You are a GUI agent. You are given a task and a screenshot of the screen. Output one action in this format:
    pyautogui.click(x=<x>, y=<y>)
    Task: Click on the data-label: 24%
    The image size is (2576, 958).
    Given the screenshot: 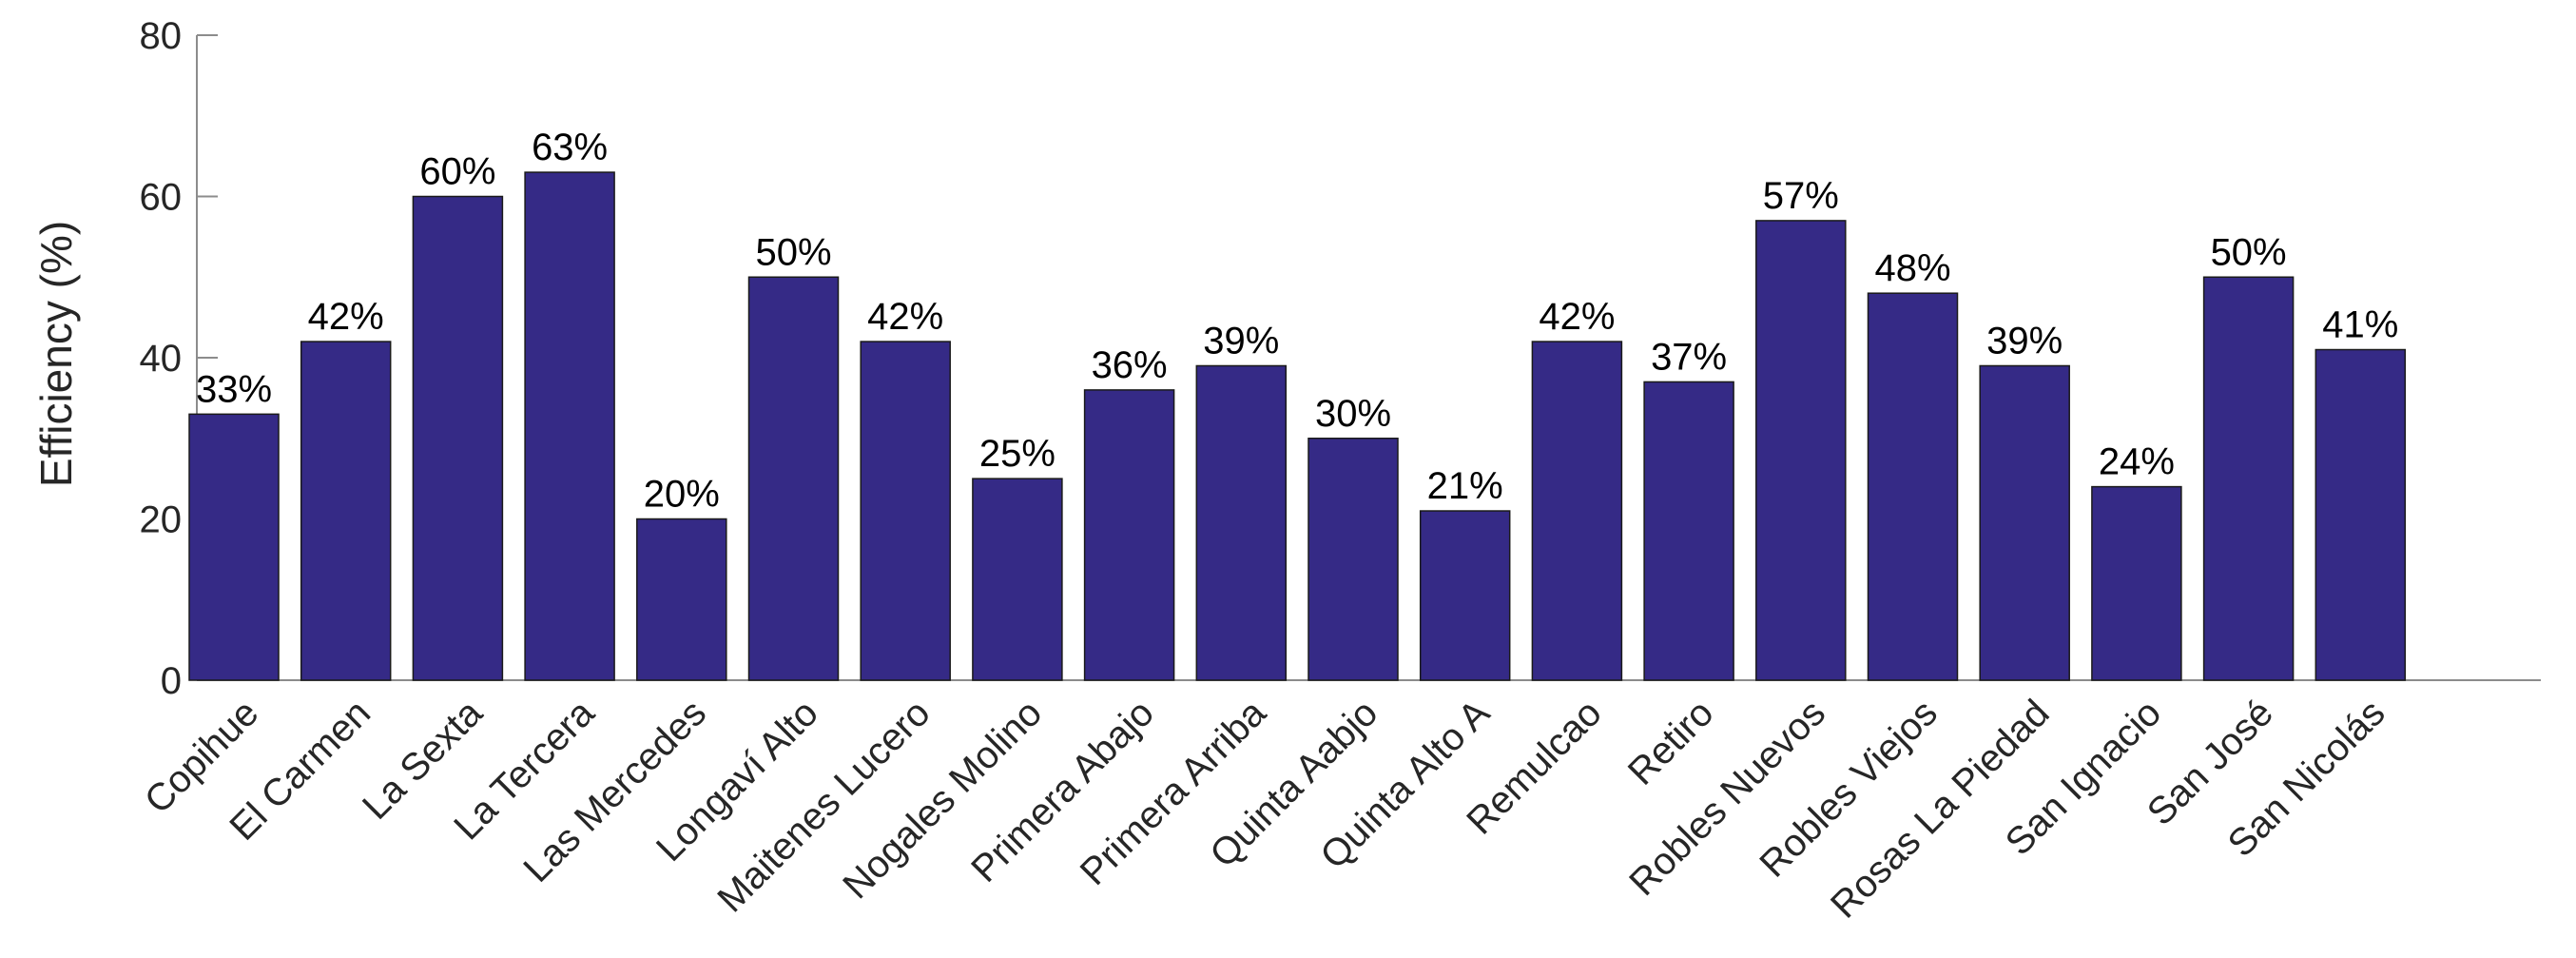 What is the action you would take?
    pyautogui.click(x=2137, y=462)
    